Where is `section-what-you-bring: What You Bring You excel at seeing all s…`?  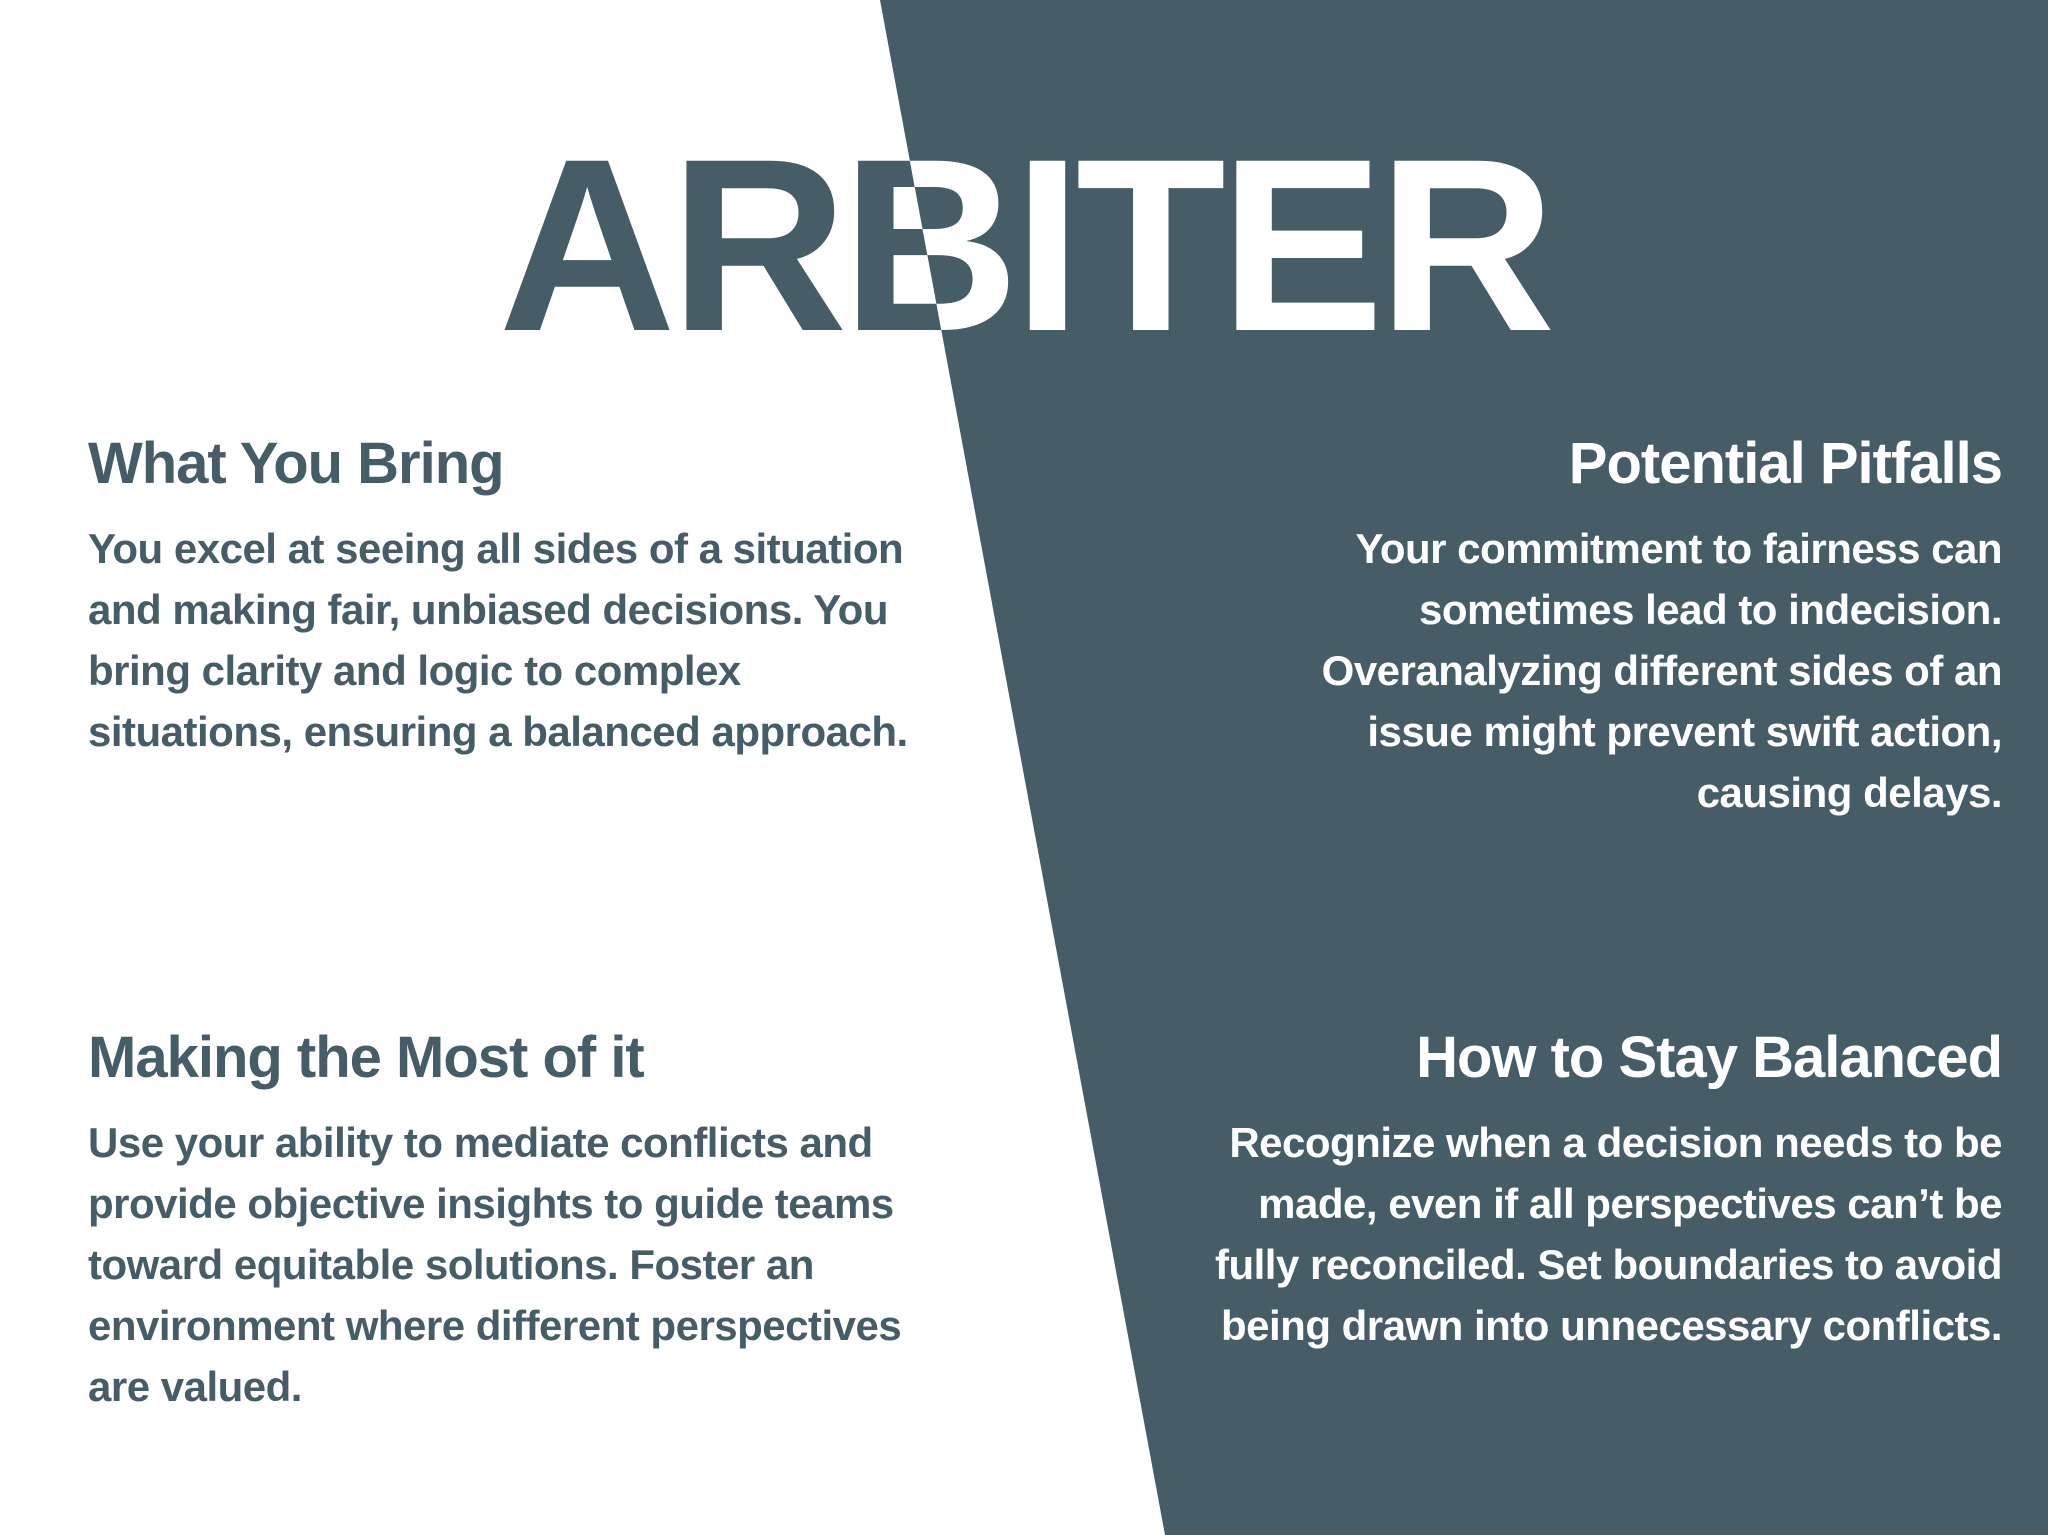 section-what-you-bring: What You Bring You excel at seeing all s… is located at coordinates (518, 595).